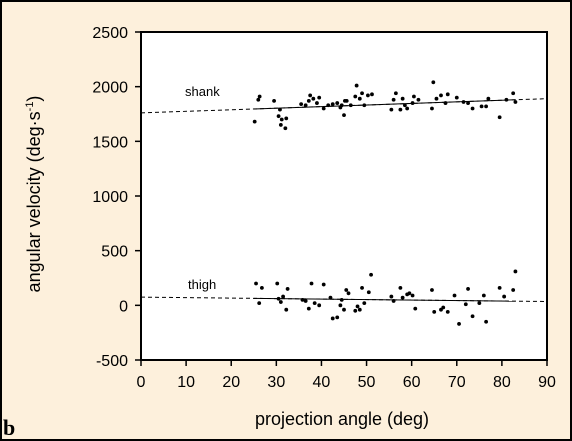 The width and height of the screenshot is (572, 441). Describe the element at coordinates (202, 284) in the screenshot. I see `annotation-thigh: thigh` at that location.